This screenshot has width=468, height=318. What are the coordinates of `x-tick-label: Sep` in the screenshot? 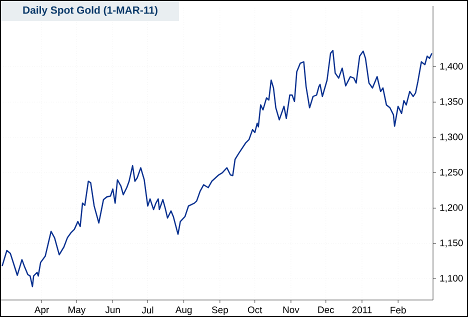 It's located at (220, 310).